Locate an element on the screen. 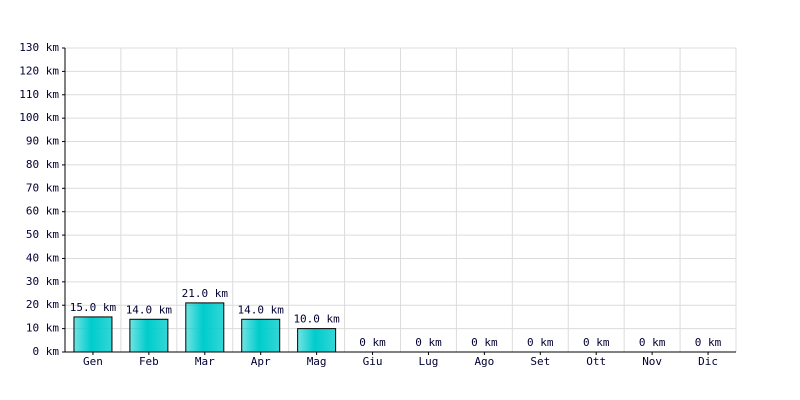  x-tick-label: Mar is located at coordinates (205, 361).